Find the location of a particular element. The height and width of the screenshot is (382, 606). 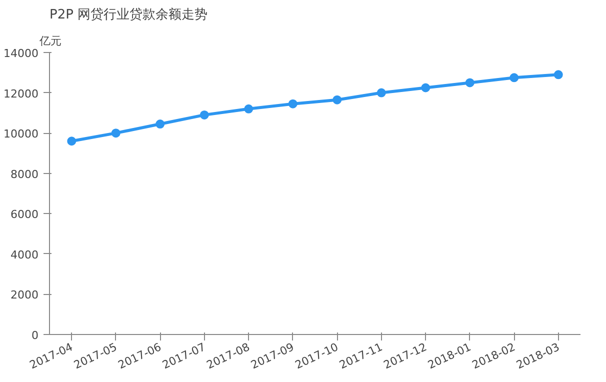

y-tick-label: 2000 is located at coordinates (24, 295).